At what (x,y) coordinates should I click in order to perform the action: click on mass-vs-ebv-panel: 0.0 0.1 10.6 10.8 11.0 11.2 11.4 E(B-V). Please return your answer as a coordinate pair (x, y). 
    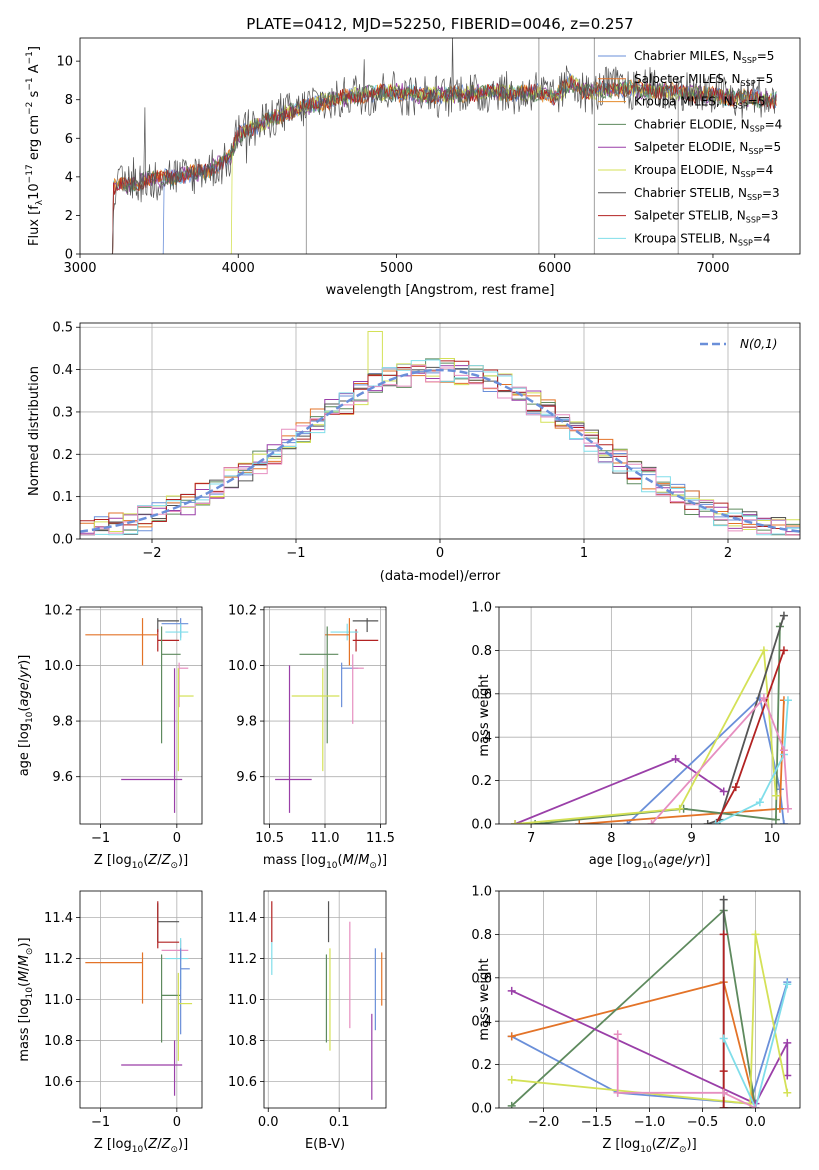
    Looking at the image, I should click on (307, 1021).